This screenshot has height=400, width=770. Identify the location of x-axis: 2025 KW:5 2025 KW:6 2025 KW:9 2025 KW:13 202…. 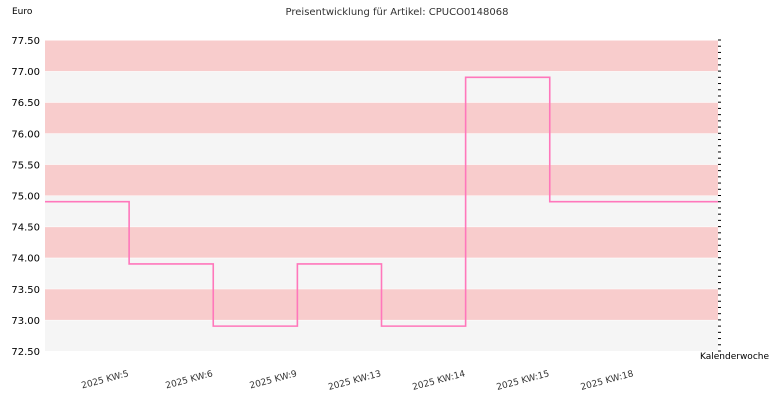
(357, 381).